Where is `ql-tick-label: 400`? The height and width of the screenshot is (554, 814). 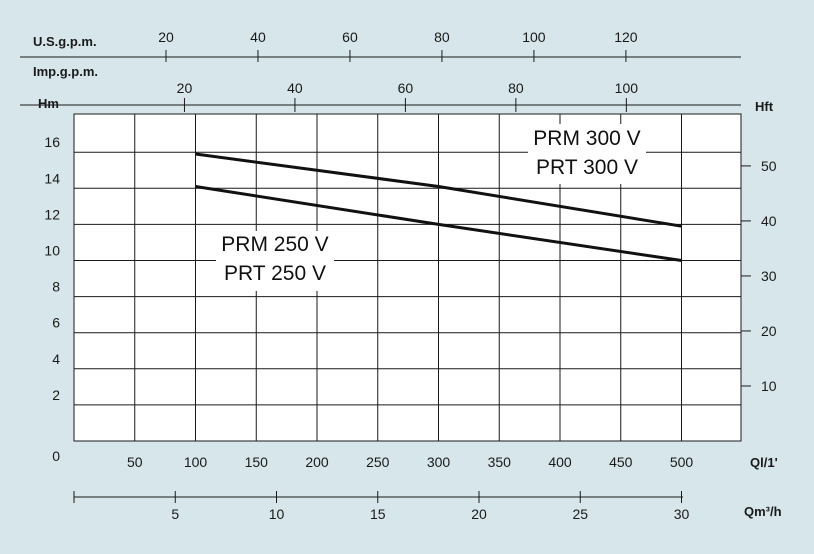 ql-tick-label: 400 is located at coordinates (560, 462).